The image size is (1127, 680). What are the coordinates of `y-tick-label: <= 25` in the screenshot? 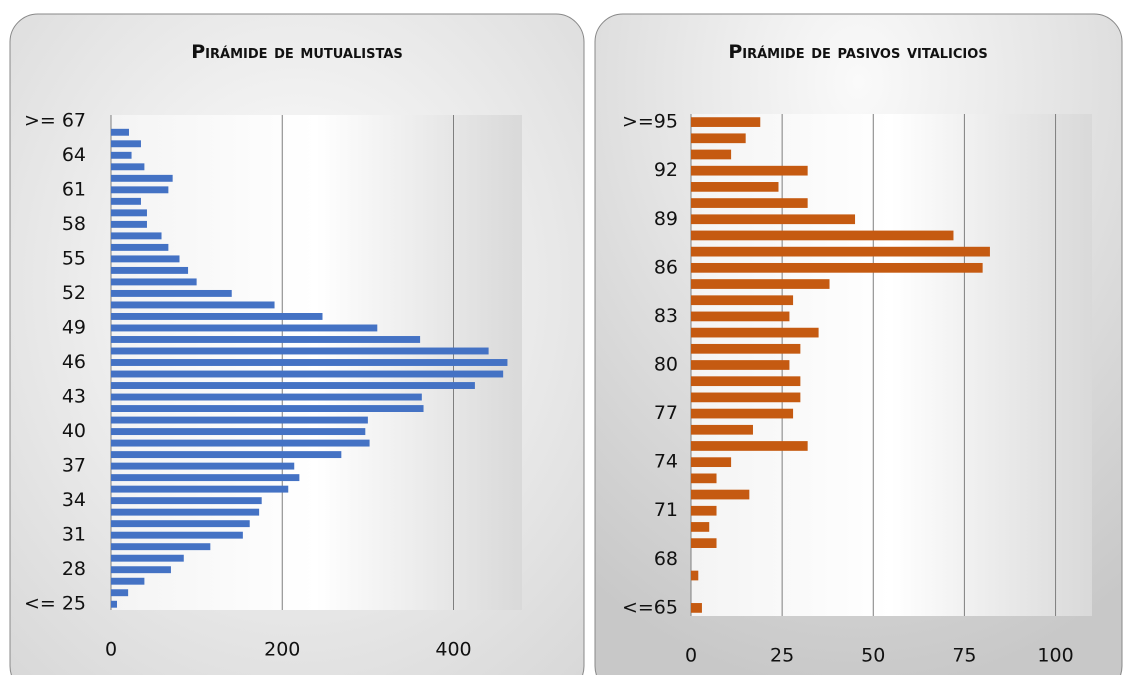 It's located at (55, 604).